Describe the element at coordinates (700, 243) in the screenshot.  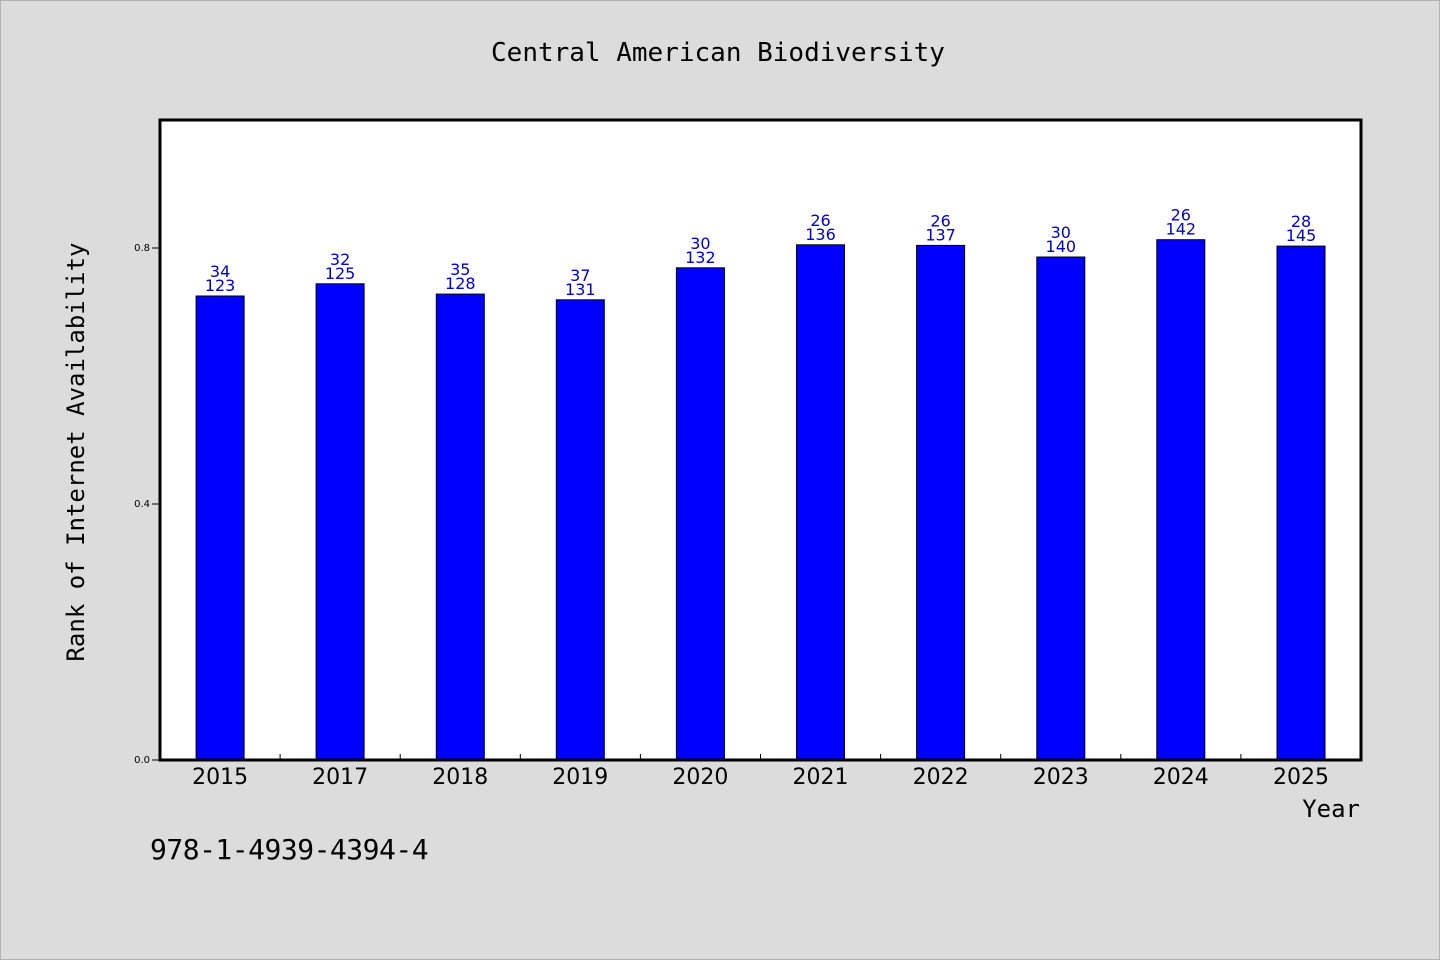
I see `data-label-top-2020: 30` at that location.